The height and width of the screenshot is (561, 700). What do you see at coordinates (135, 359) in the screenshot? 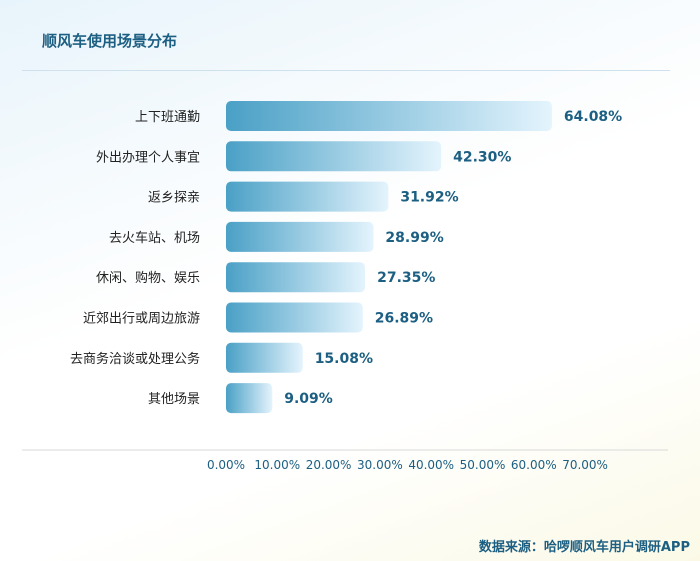
I see `category-label: 去商务洽谈或处理公务` at bounding box center [135, 359].